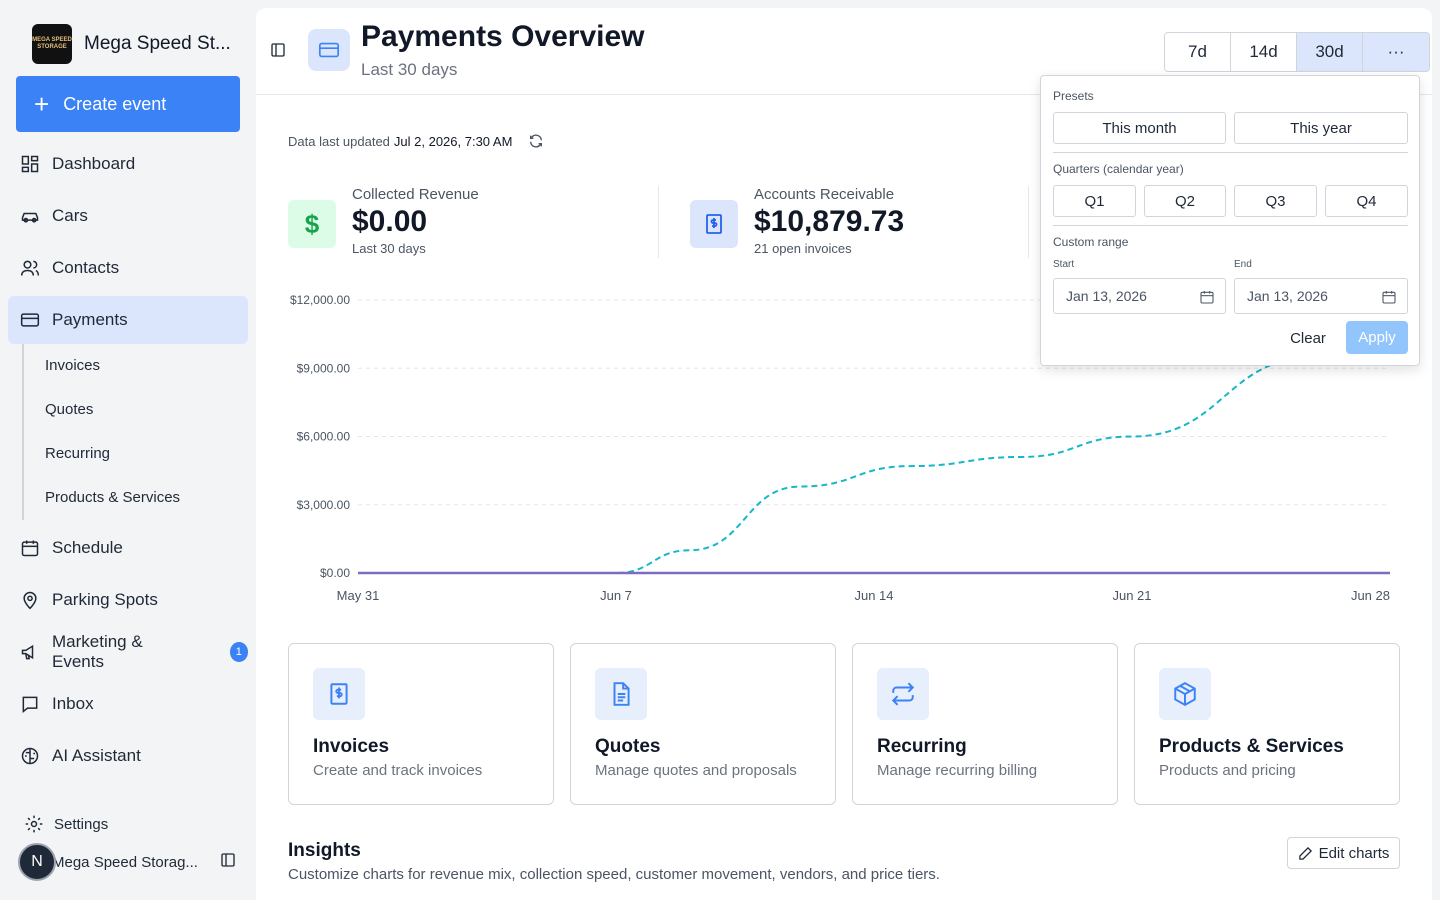  Describe the element at coordinates (503, 36) in the screenshot. I see `page-title: Payments Overview` at that location.